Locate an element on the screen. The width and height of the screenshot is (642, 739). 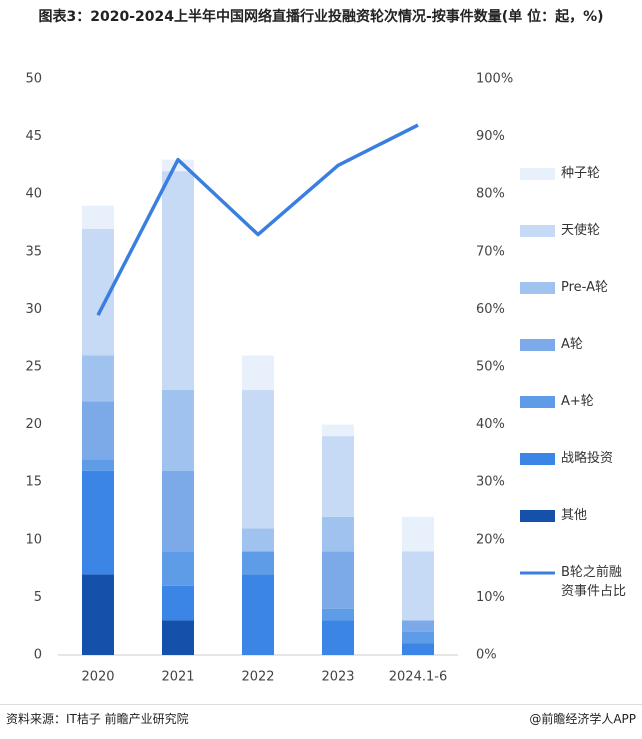
y-tick-label: 25 is located at coordinates (33, 367).